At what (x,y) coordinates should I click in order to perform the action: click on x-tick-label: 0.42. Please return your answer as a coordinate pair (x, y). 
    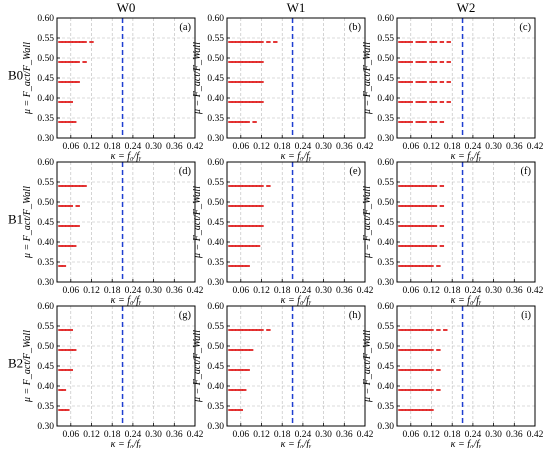
    Looking at the image, I should click on (365, 147).